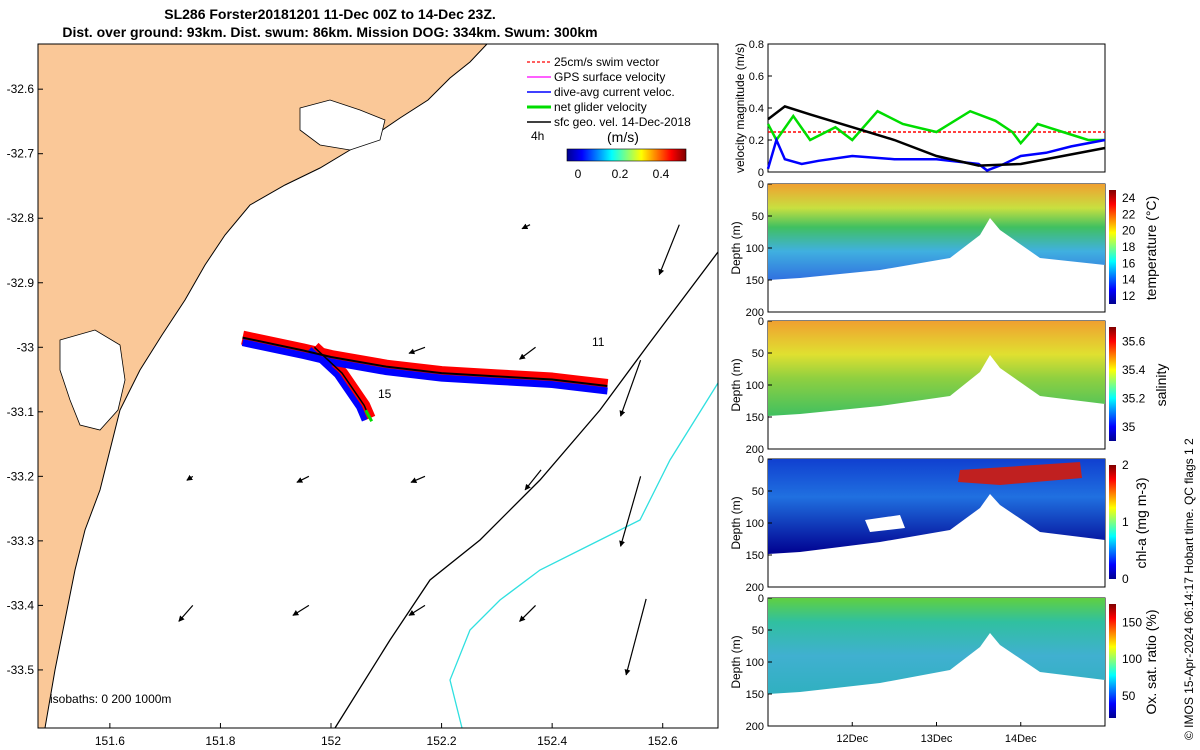 The height and width of the screenshot is (750, 1200). I want to click on colorbar-tick-label: 22, so click(1129, 214).